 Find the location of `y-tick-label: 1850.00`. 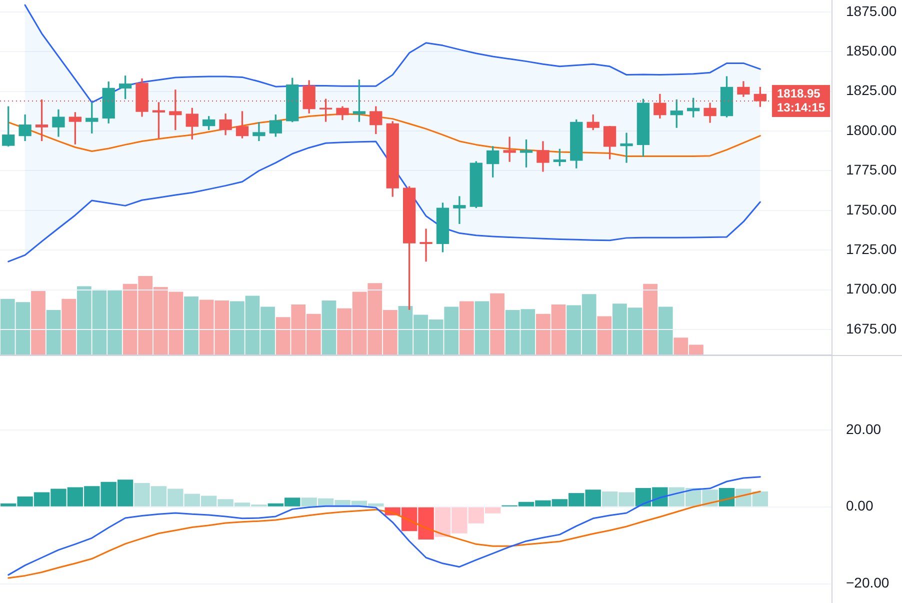

y-tick-label: 1850.00 is located at coordinates (871, 50).